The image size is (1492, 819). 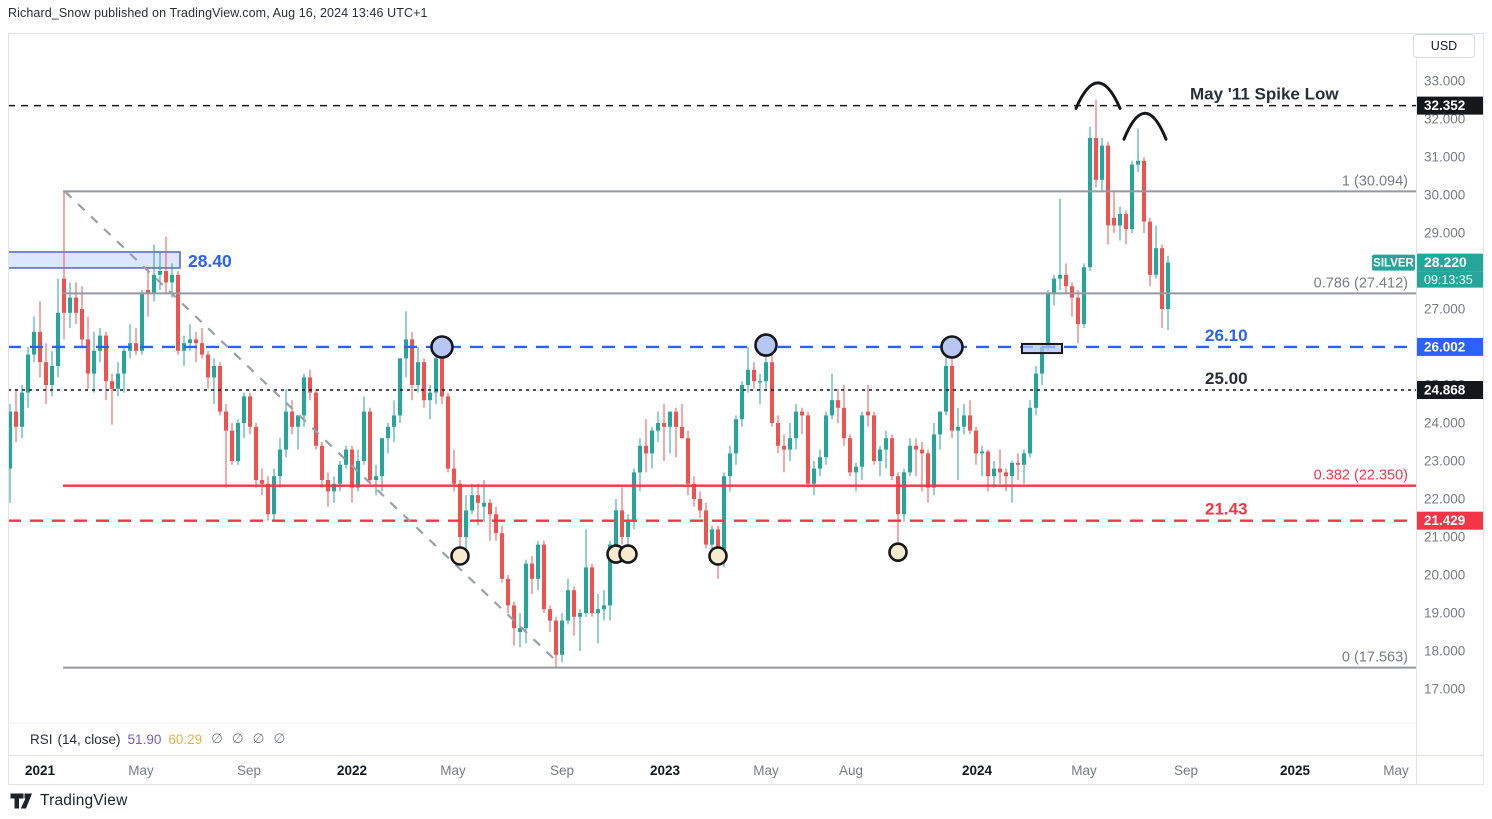 What do you see at coordinates (1444, 612) in the screenshot?
I see `svg-text: 19.000` at bounding box center [1444, 612].